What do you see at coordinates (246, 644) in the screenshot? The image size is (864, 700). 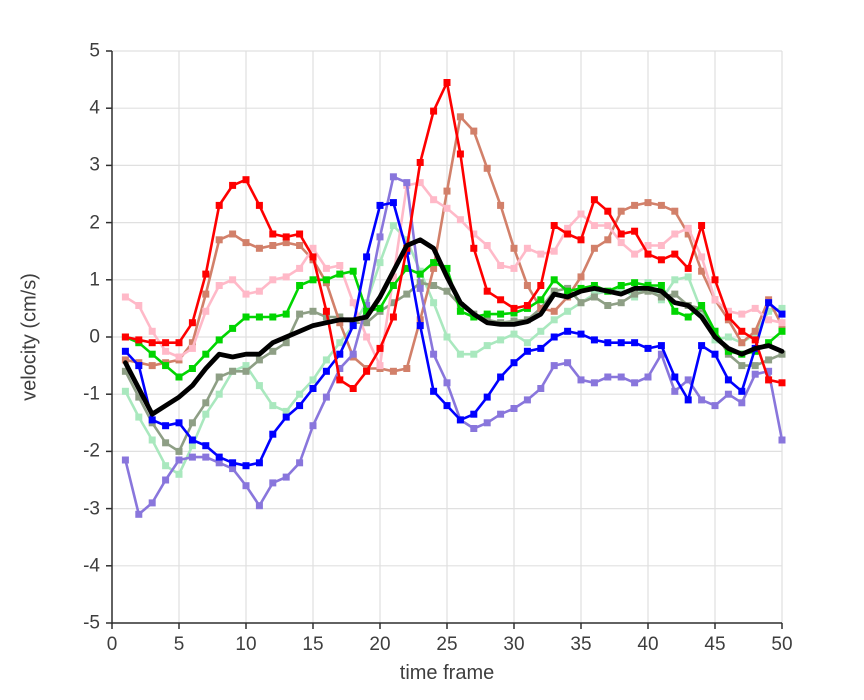 I see `x-tick-label: 10` at bounding box center [246, 644].